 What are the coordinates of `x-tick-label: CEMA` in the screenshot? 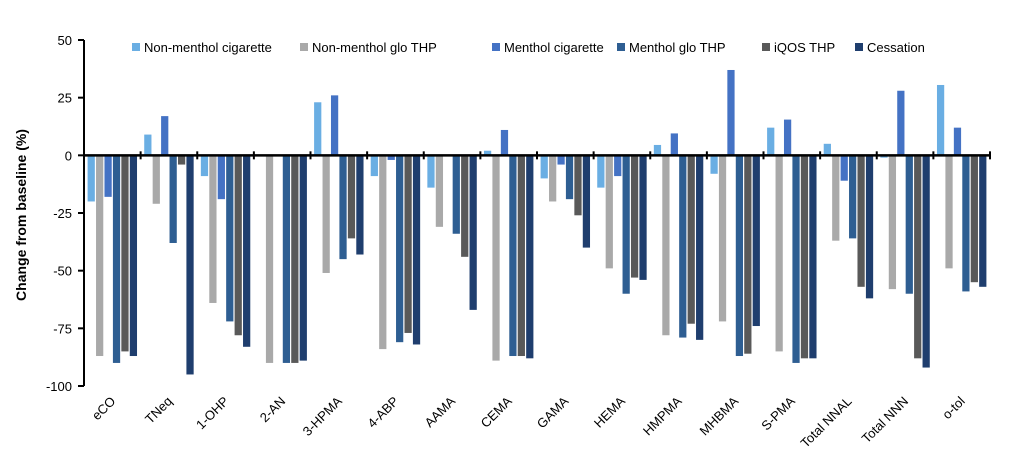 It's located at (496, 411).